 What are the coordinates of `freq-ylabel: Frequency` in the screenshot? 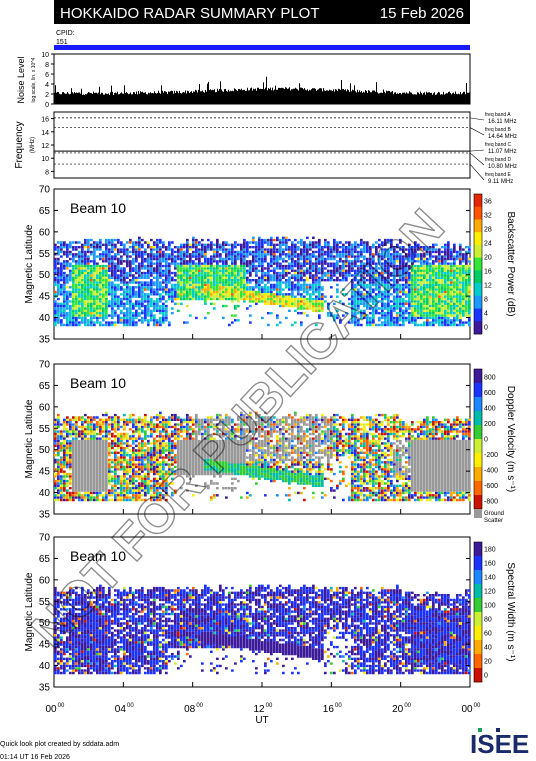 It's located at (19, 144).